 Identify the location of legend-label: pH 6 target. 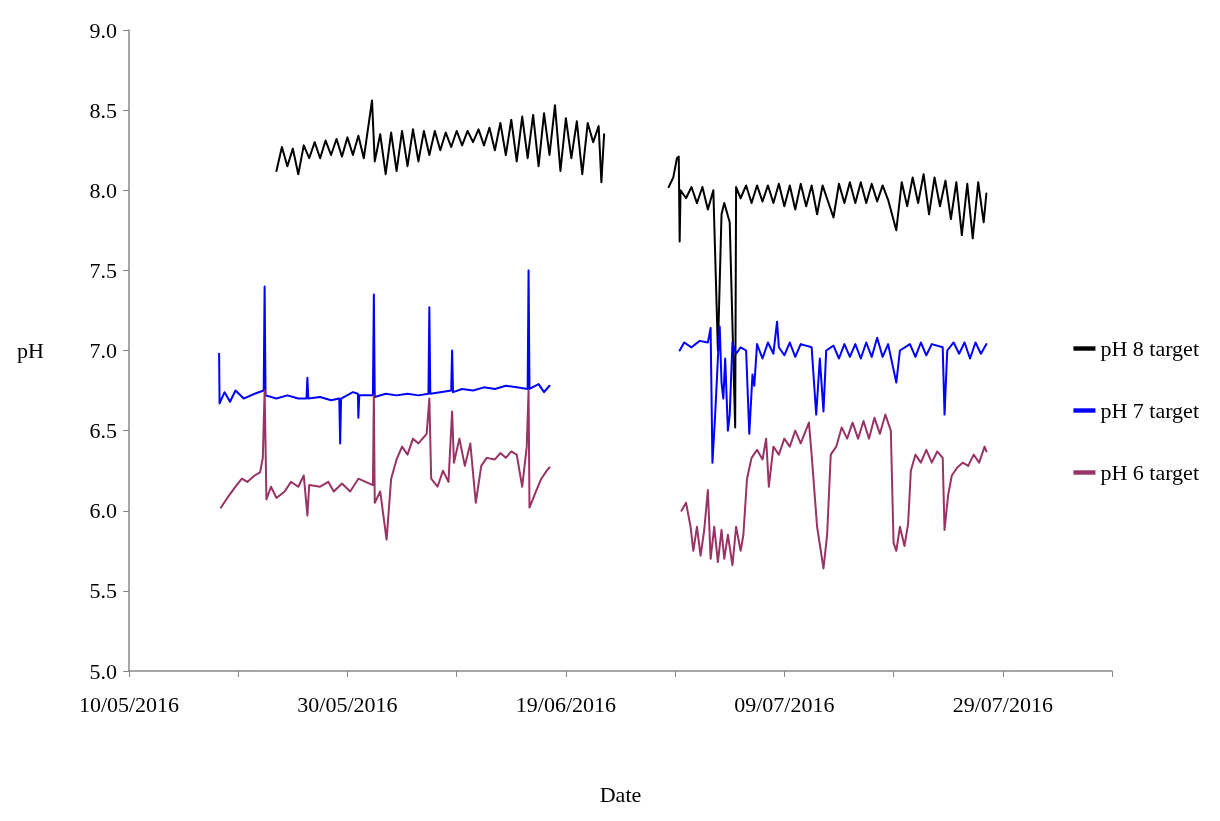
(1150, 472).